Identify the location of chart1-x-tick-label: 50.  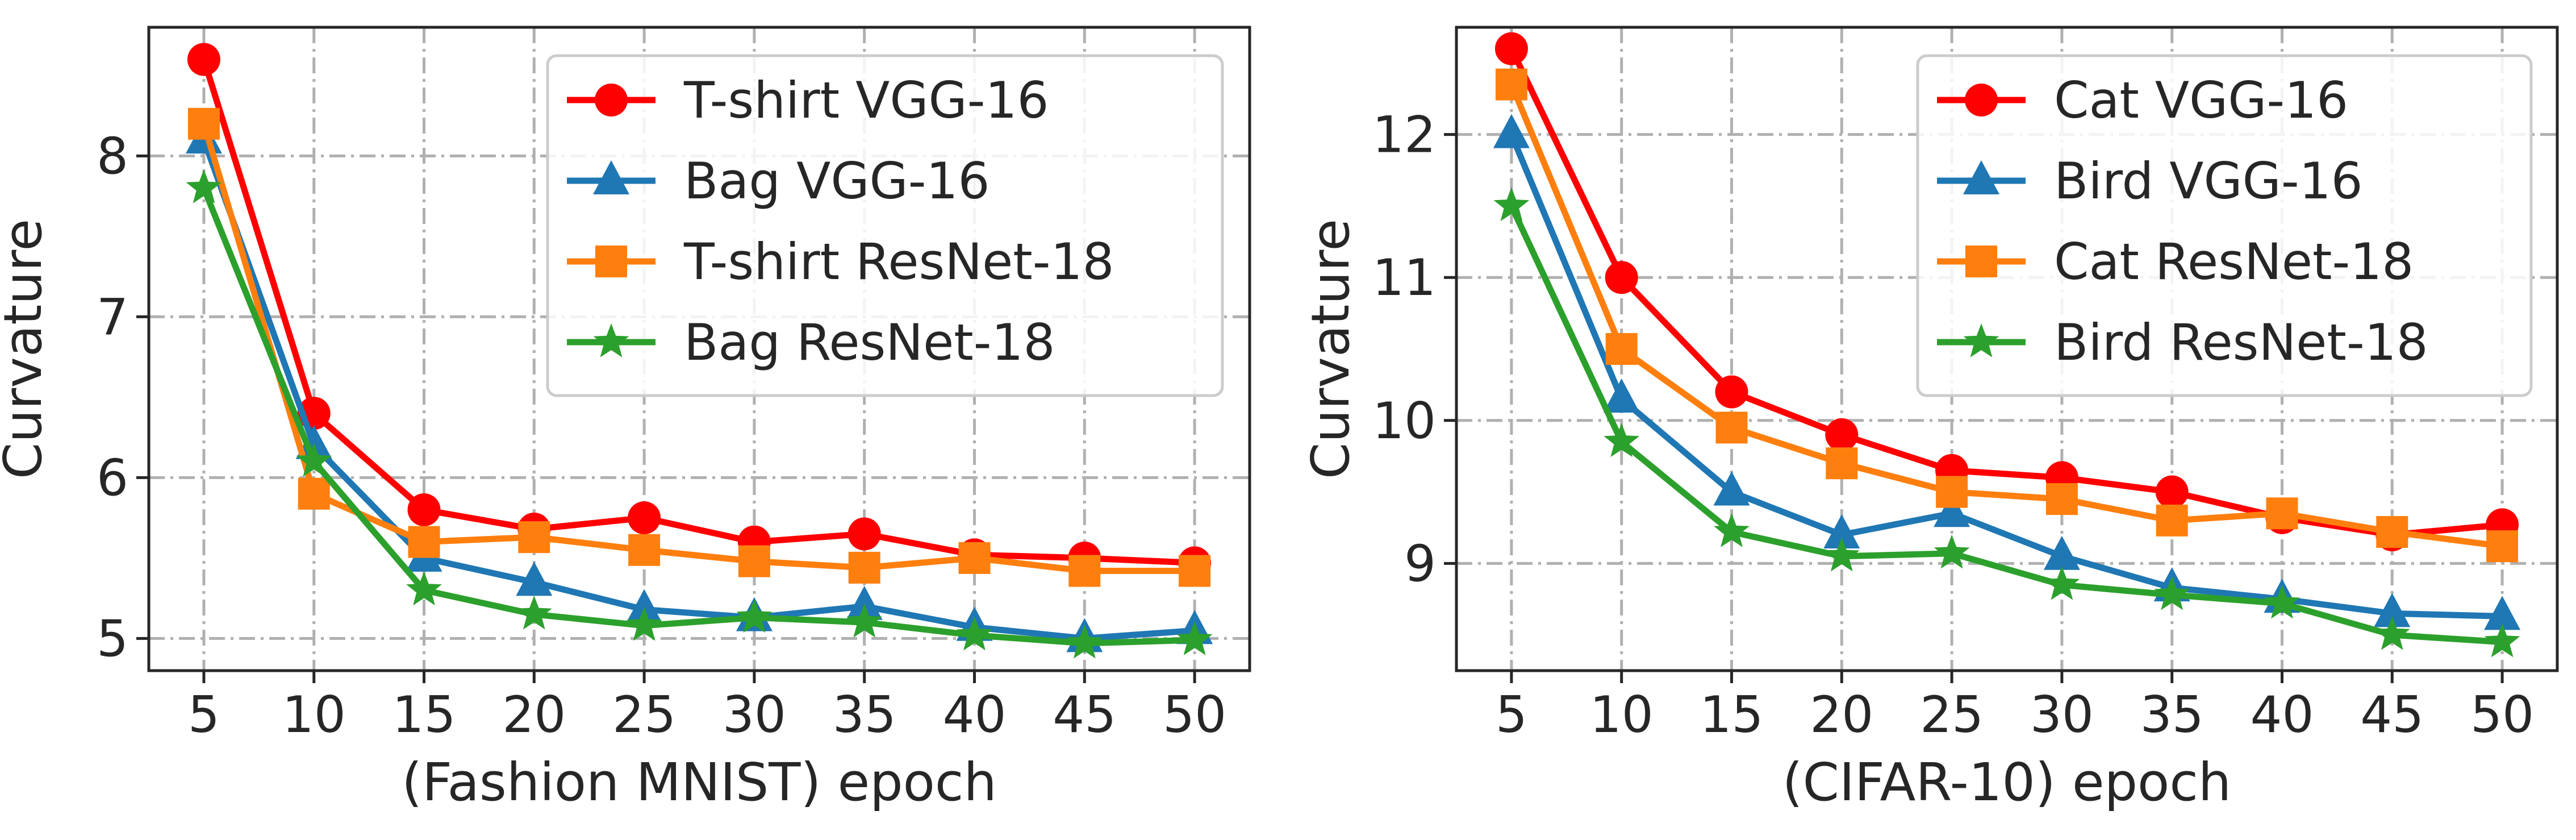
(1194, 714).